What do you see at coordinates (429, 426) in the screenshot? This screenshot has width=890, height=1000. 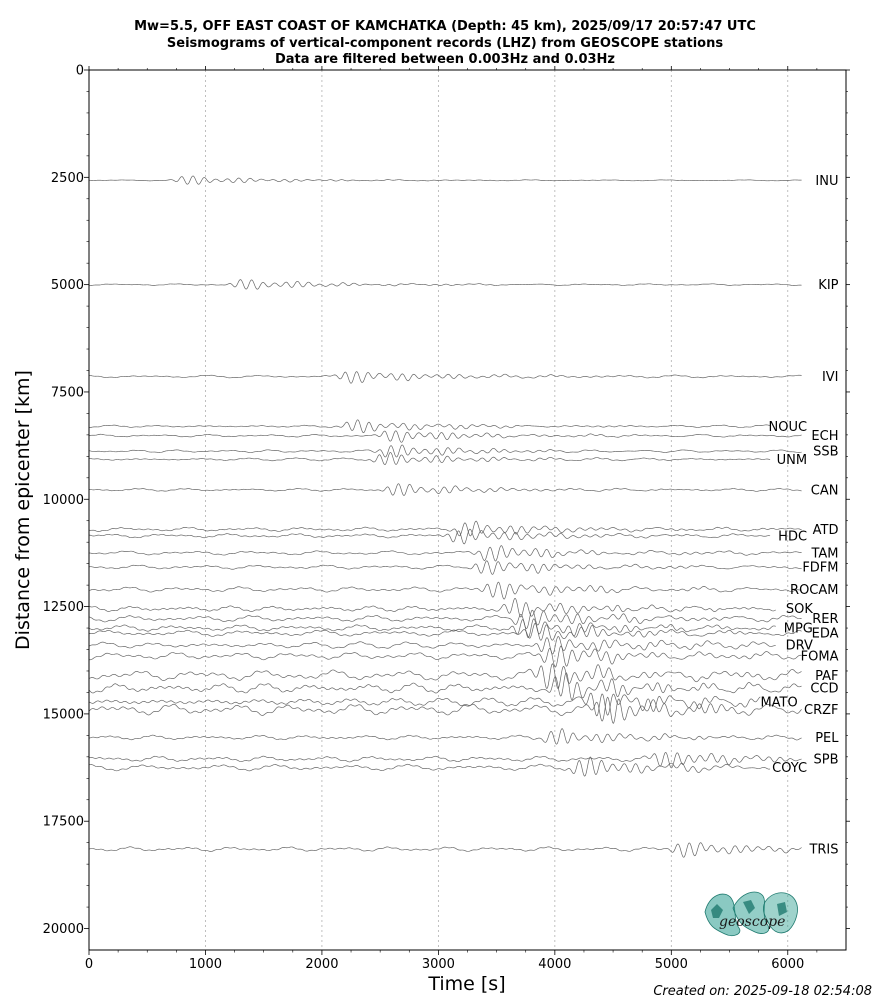 I see `trace-nouc` at bounding box center [429, 426].